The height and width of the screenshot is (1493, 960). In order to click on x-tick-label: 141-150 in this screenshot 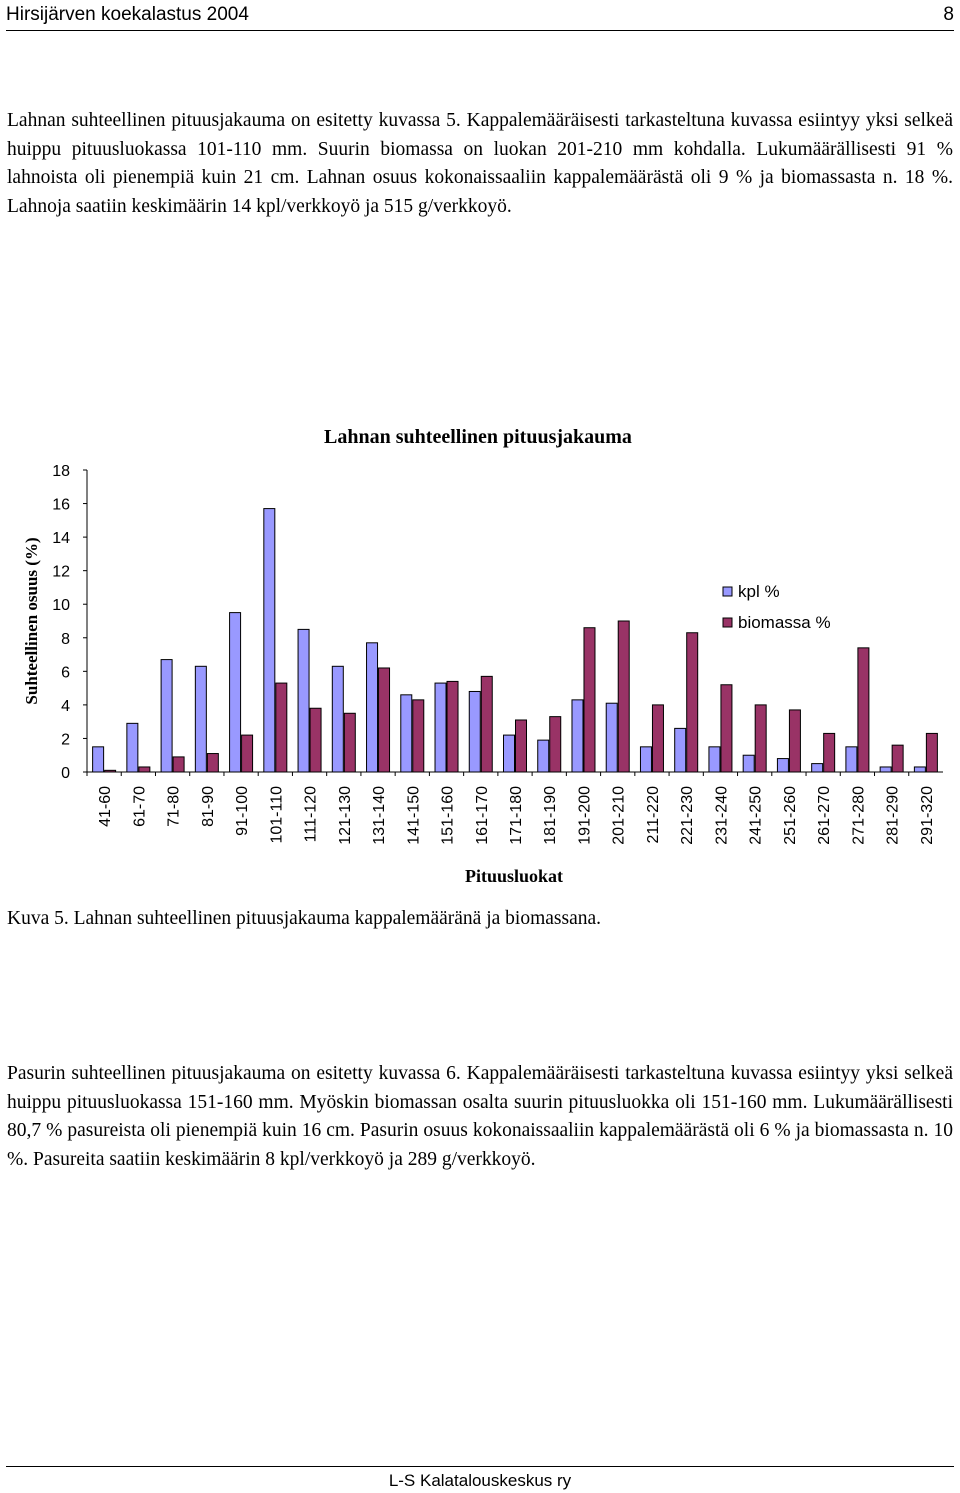, I will do `click(413, 815)`.